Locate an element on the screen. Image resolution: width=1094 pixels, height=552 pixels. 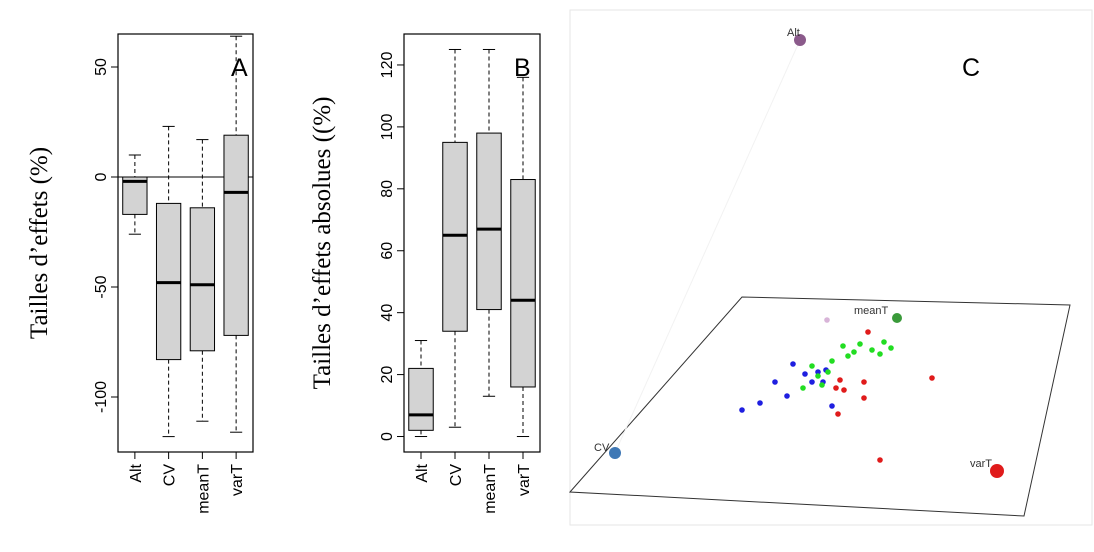
anchor-label-cv: CV is located at coordinates (602, 448).